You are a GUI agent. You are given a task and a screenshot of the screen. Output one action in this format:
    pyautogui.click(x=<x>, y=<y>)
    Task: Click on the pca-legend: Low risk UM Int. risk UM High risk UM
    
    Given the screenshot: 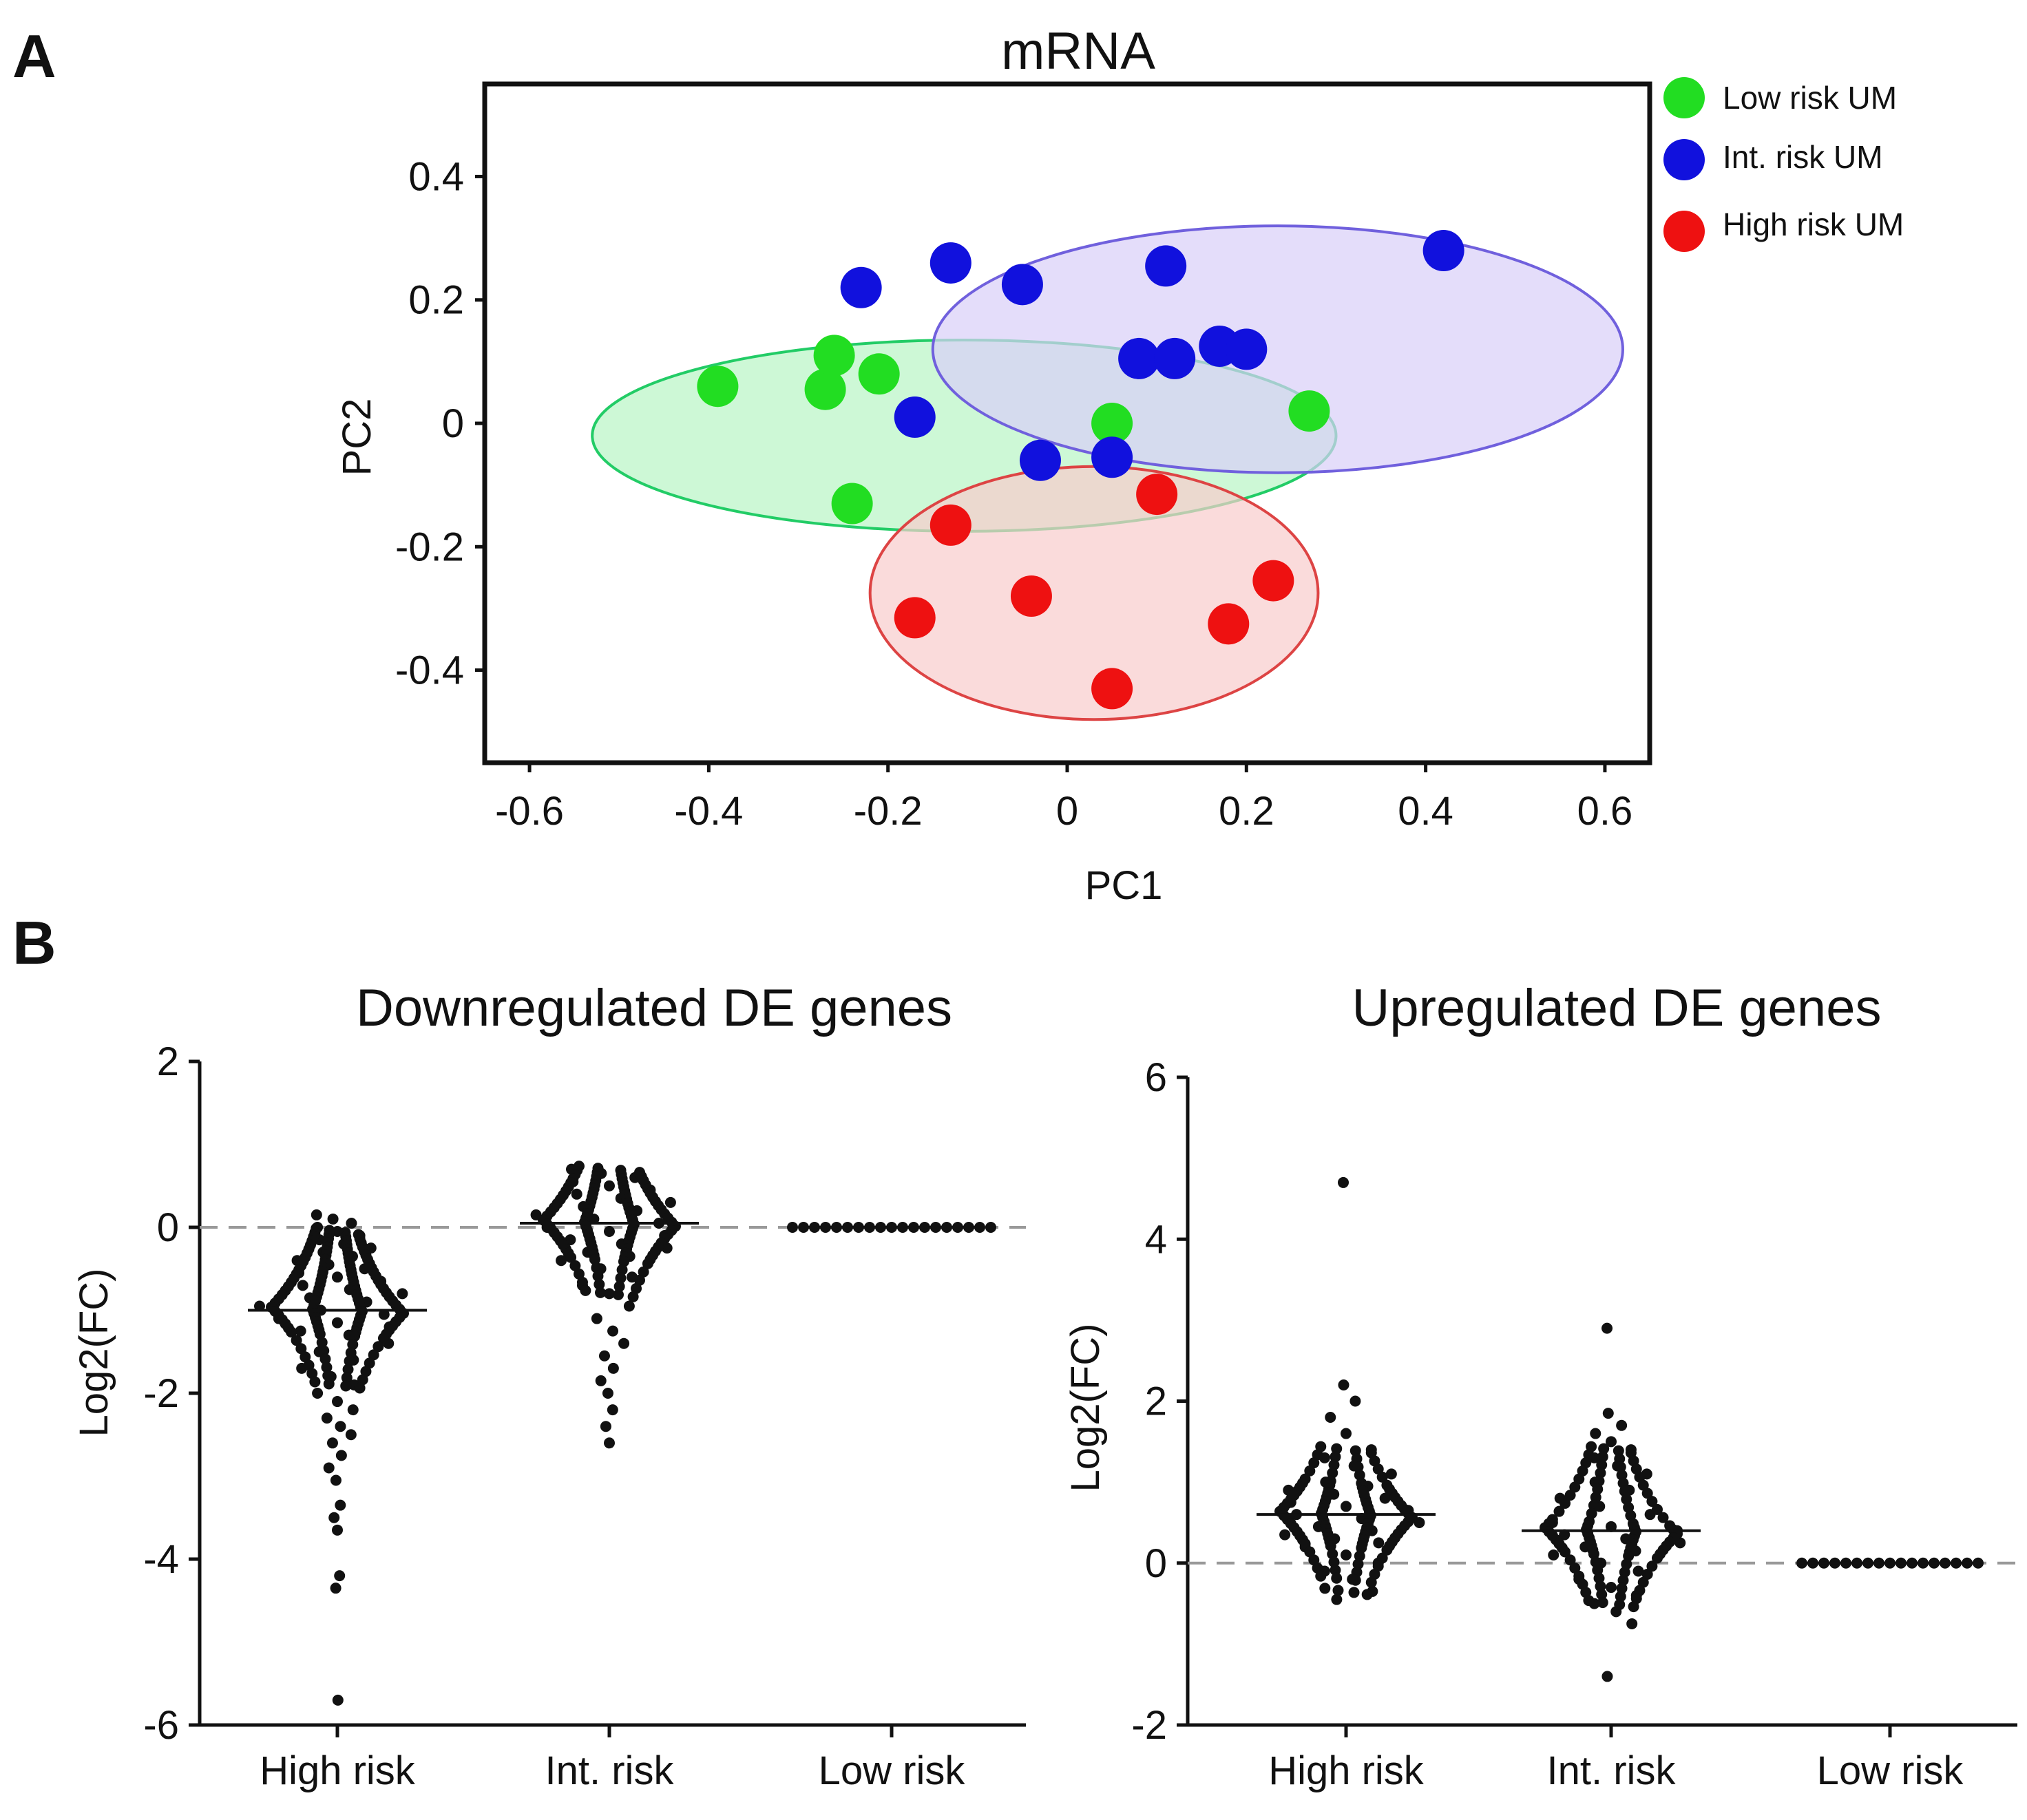 What is the action you would take?
    pyautogui.click(x=1784, y=164)
    